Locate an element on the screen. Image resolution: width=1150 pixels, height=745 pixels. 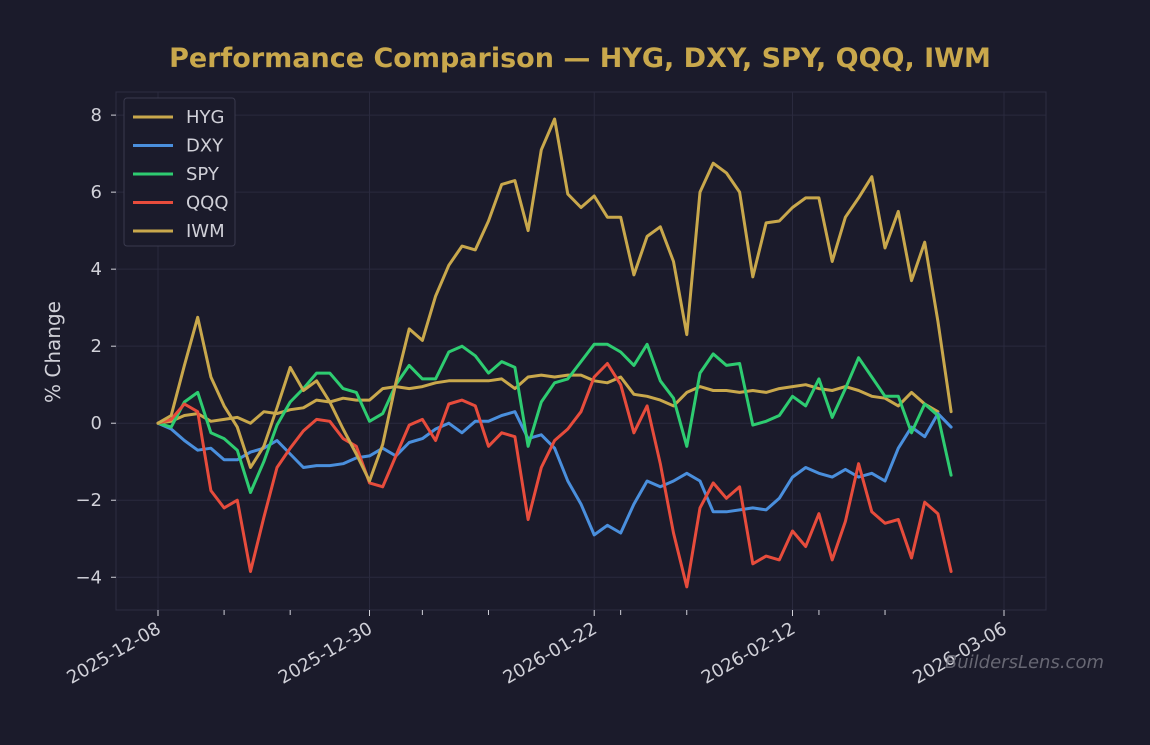
legend-label-iwm: IWM is located at coordinates (205, 231).